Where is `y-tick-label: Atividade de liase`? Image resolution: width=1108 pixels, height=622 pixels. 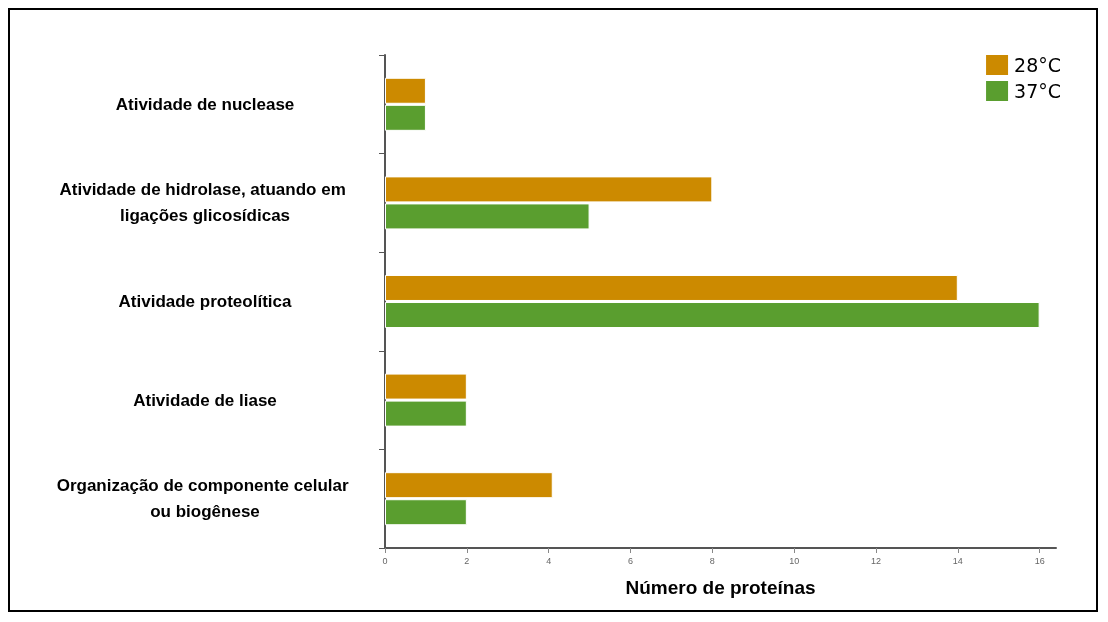 y-tick-label: Atividade de liase is located at coordinates (205, 400).